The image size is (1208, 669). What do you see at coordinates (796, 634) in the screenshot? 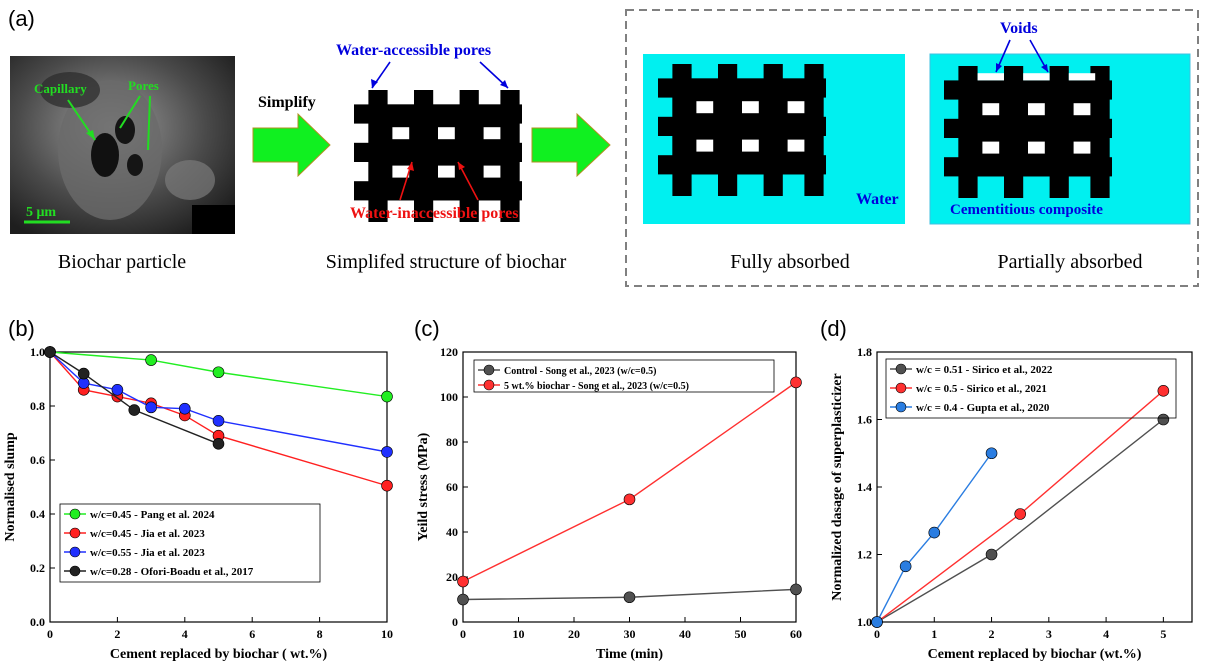
I see `x-tick-label: 60` at bounding box center [796, 634].